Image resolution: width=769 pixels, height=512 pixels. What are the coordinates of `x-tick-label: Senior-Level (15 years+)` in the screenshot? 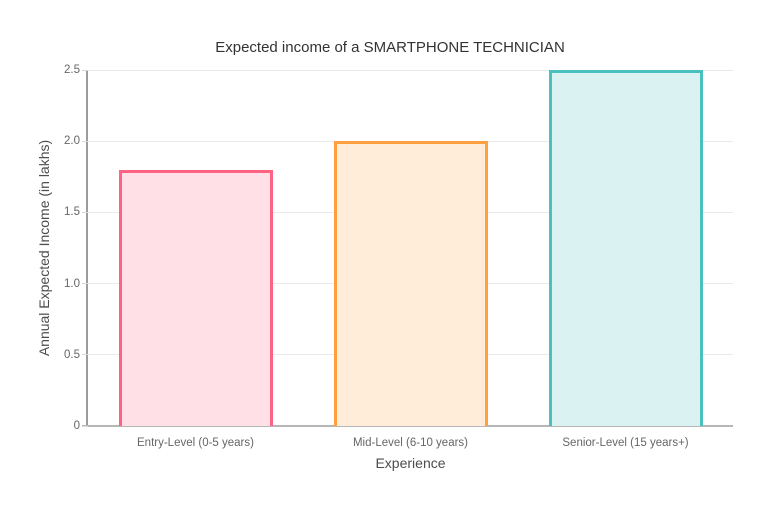 It's located at (625, 443).